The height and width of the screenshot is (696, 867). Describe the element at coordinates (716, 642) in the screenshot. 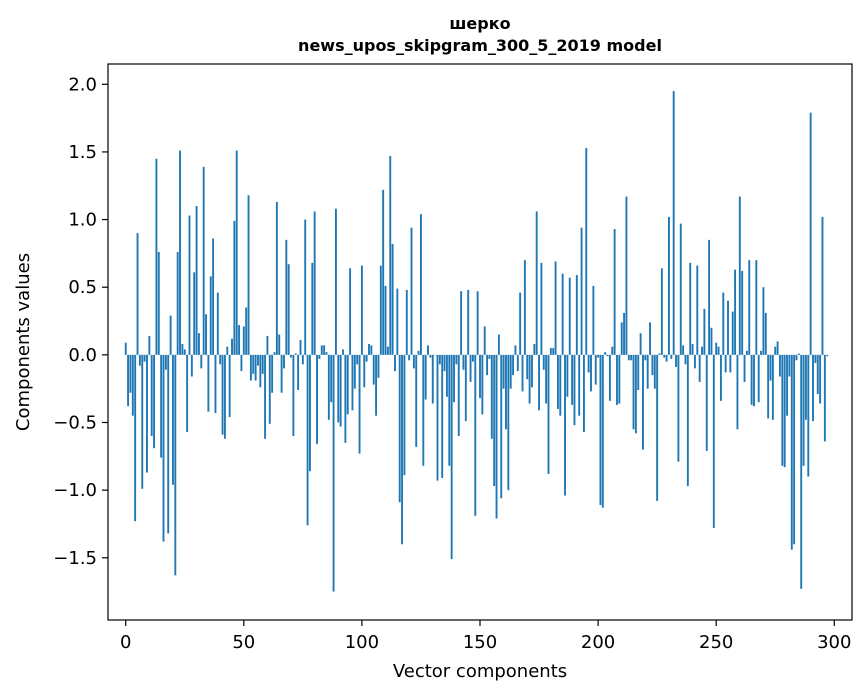

I see `x-tick-label: 250` at that location.